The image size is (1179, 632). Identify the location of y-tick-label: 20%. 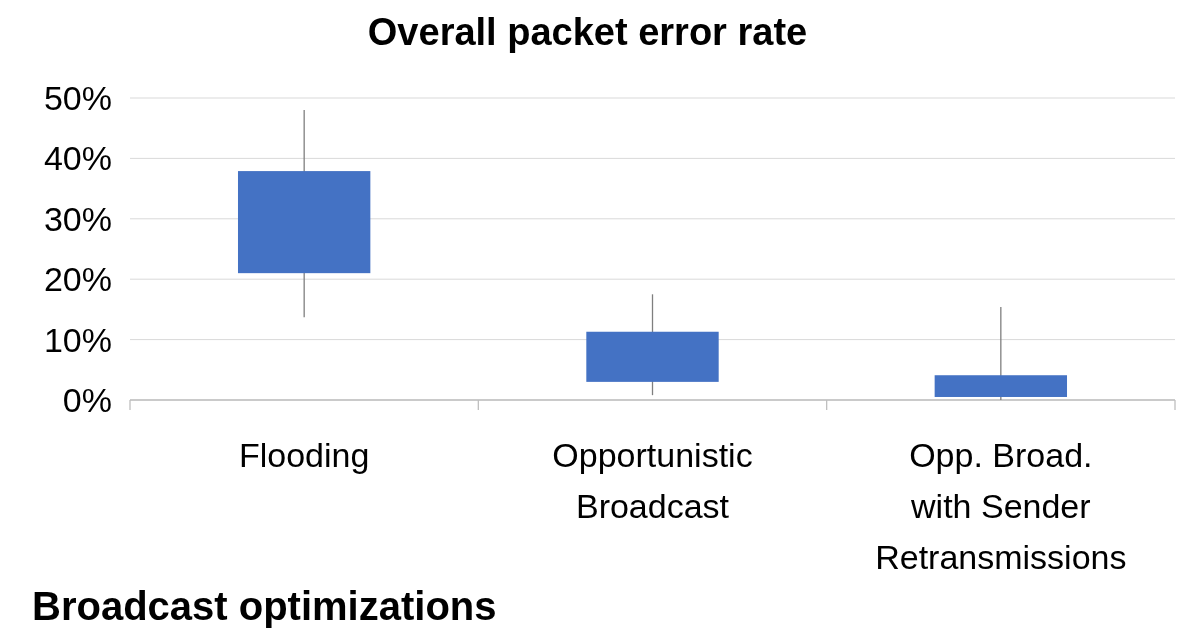
(77, 279).